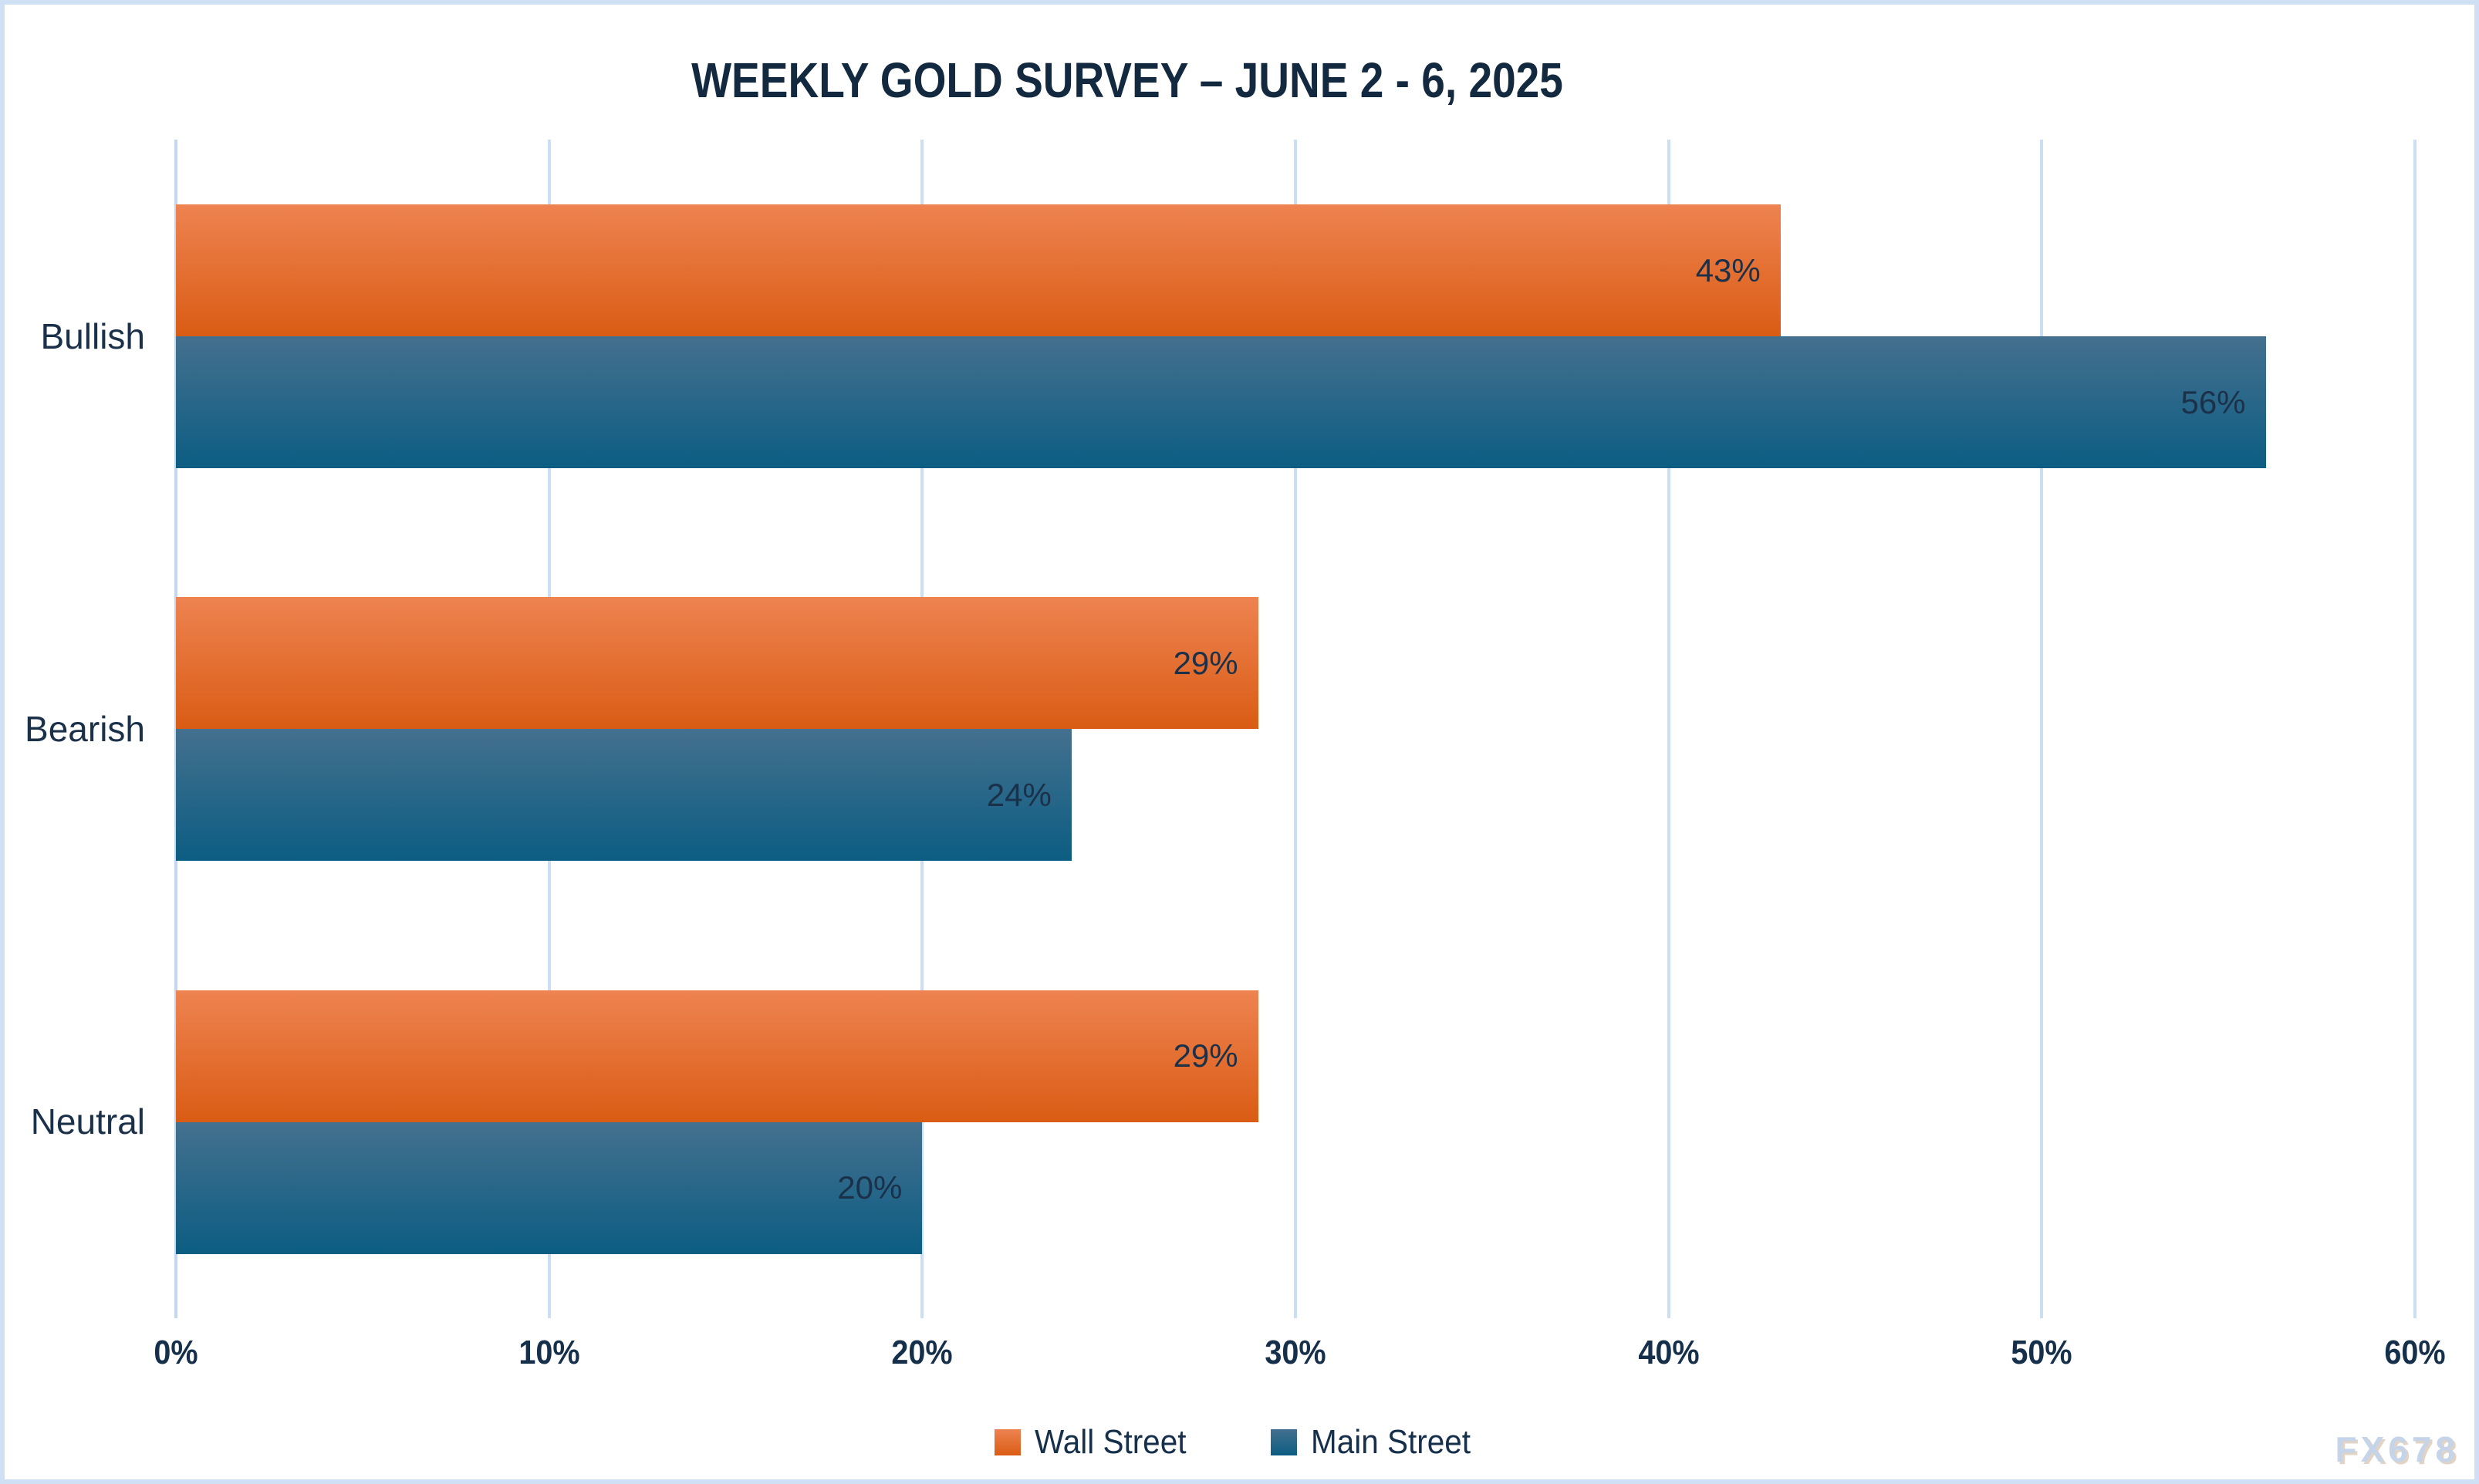  I want to click on x-tick-label: 50%, so click(2041, 1352).